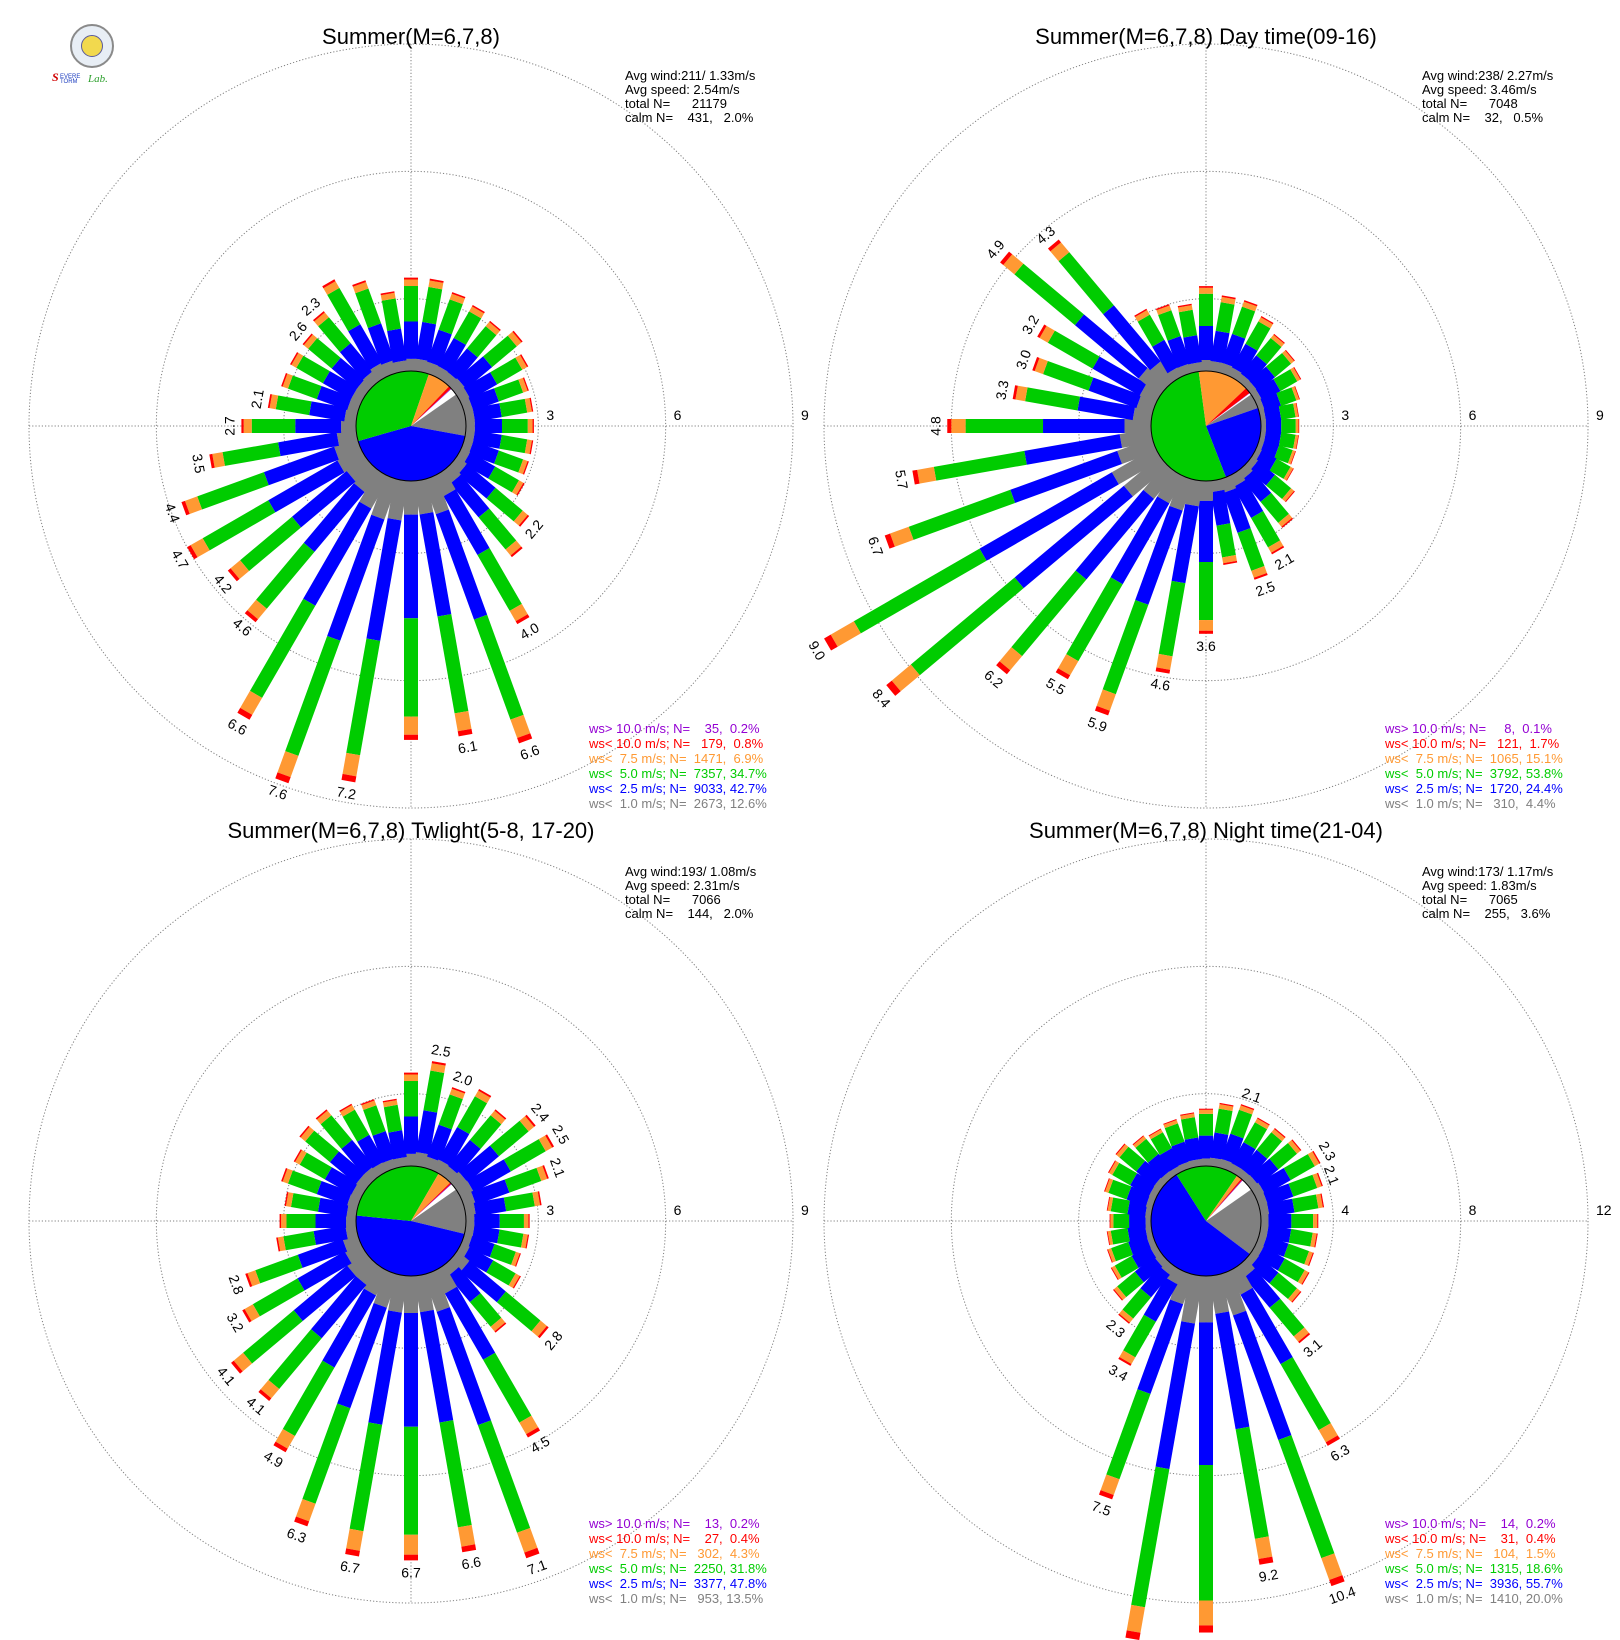 The height and width of the screenshot is (1640, 1620). Describe the element at coordinates (1482, 117) in the screenshot. I see `stats-line: calm N= 32, 0.5%` at that location.